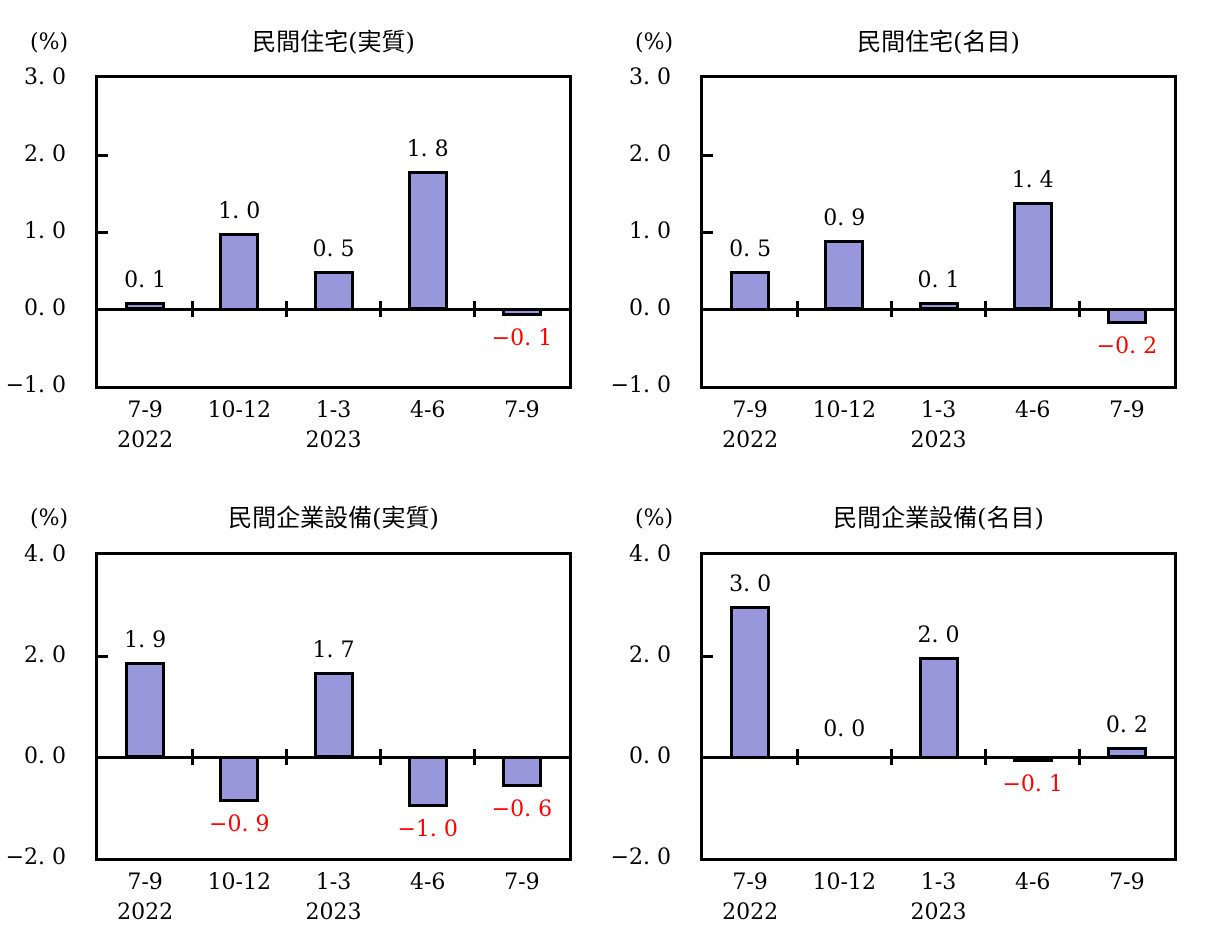 The height and width of the screenshot is (946, 1211). Describe the element at coordinates (333, 518) in the screenshot. I see `chart-title: 民間企業設備(実質)` at that location.